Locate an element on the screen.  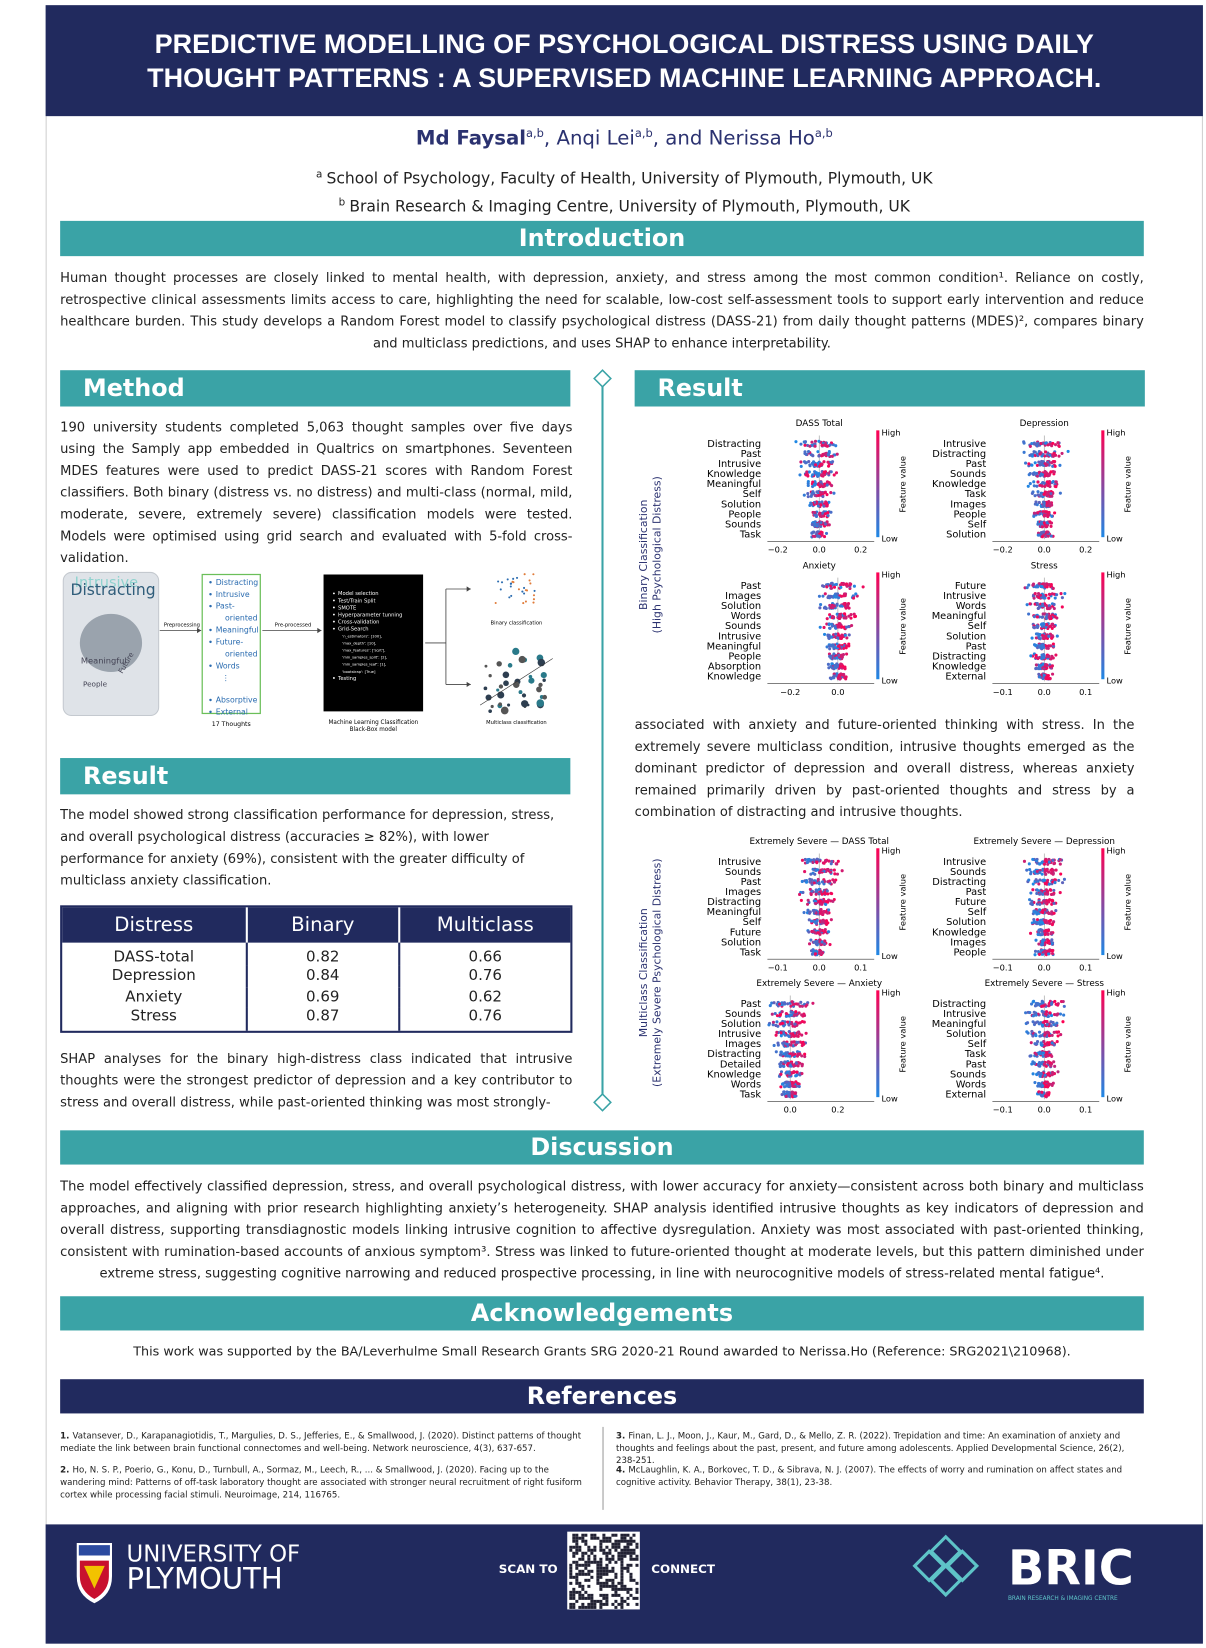
feature-label: Sounds is located at coordinates (743, 524).